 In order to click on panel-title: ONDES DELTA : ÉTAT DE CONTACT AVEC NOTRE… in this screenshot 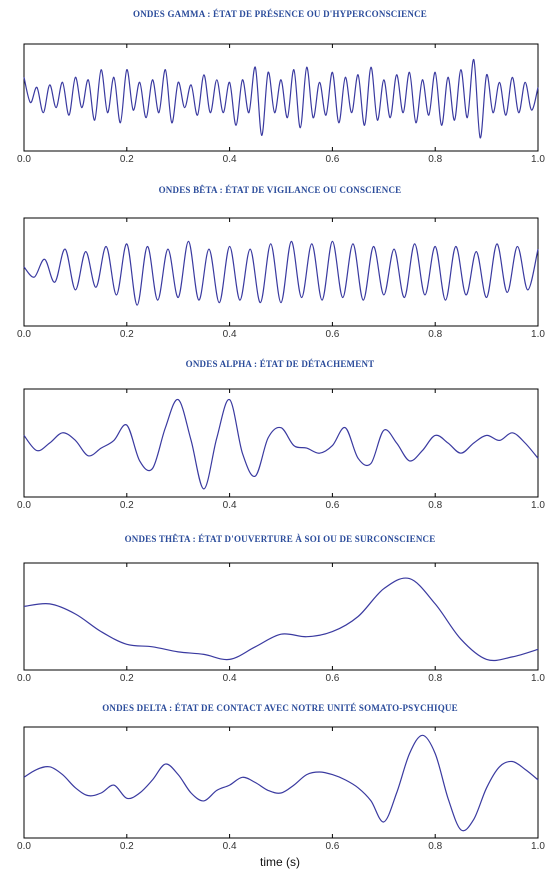, I will do `click(280, 708)`.